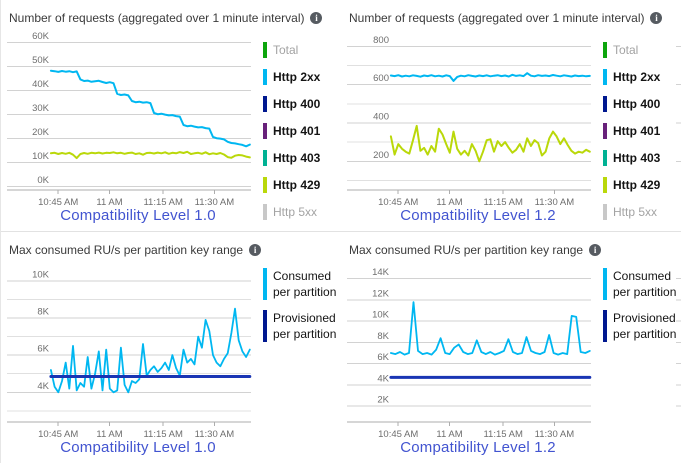  What do you see at coordinates (297, 184) in the screenshot?
I see `legend-label: Http 429` at bounding box center [297, 184].